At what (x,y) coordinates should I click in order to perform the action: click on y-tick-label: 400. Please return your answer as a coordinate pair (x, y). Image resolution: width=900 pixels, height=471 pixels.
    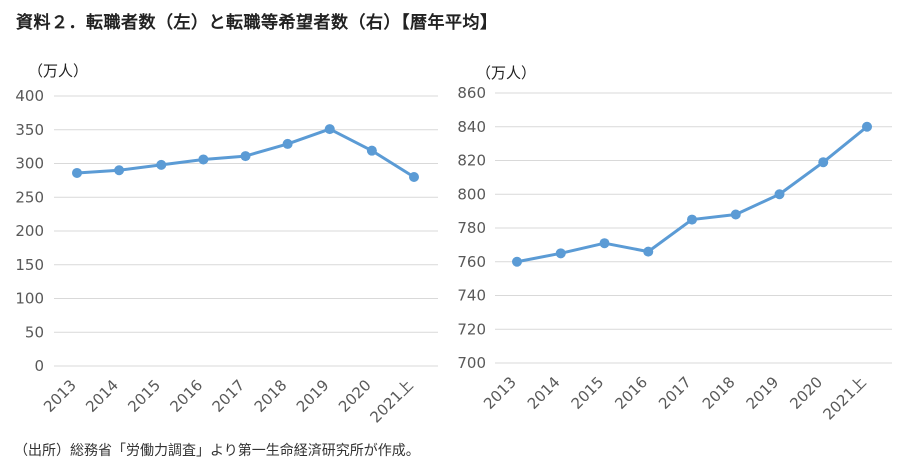
    Looking at the image, I should click on (29, 96).